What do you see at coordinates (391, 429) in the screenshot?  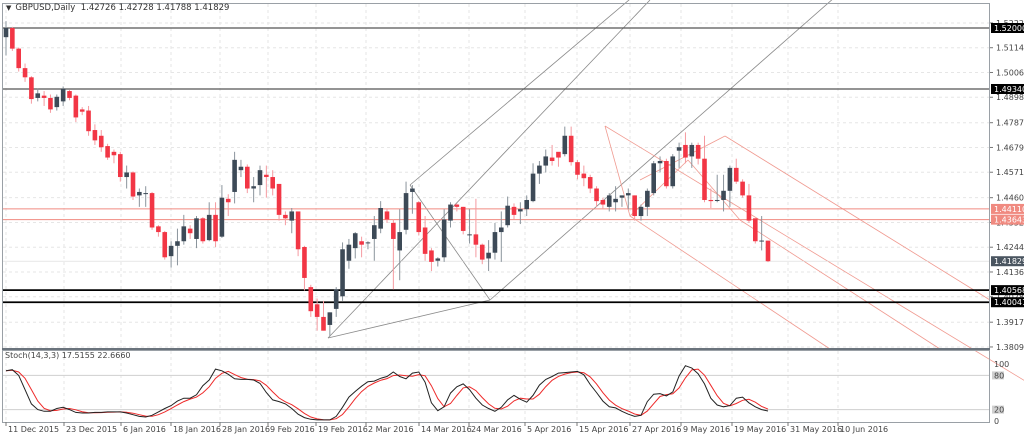 I see `date-tick-label: 2 Mar 2016` at bounding box center [391, 429].